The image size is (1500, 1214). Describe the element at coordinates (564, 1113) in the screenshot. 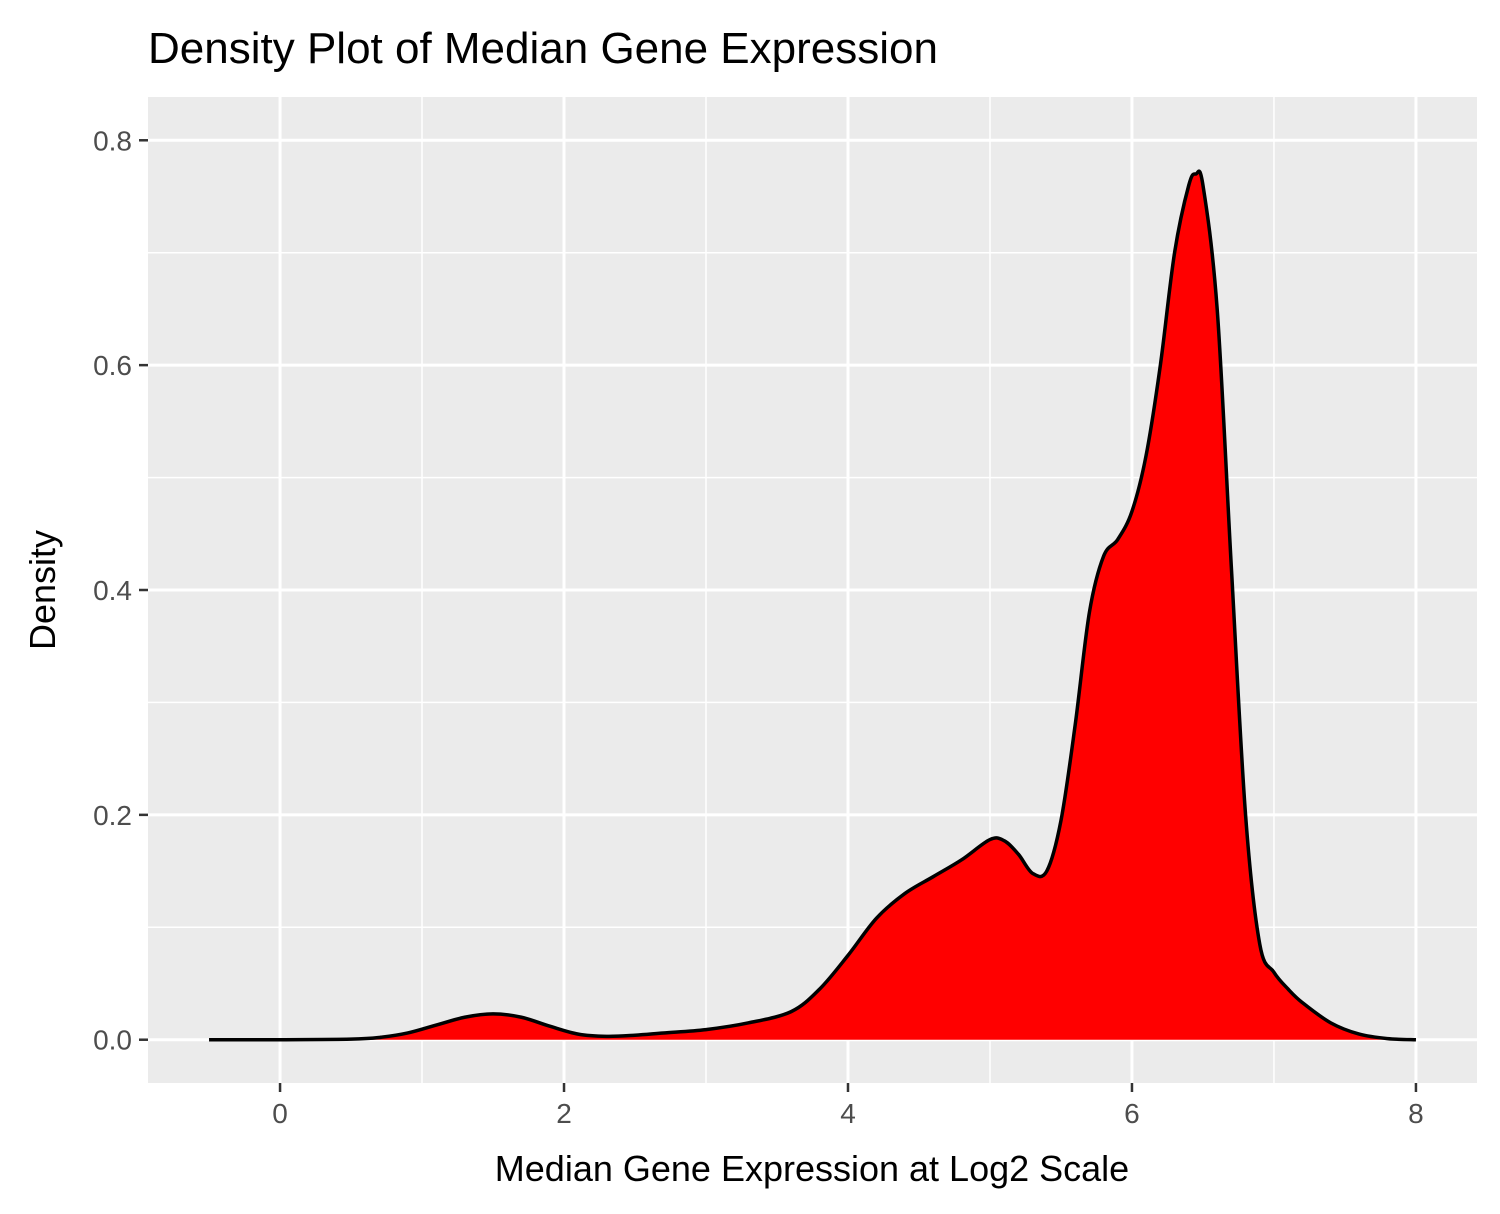

I see `x-tick-label: 2` at that location.